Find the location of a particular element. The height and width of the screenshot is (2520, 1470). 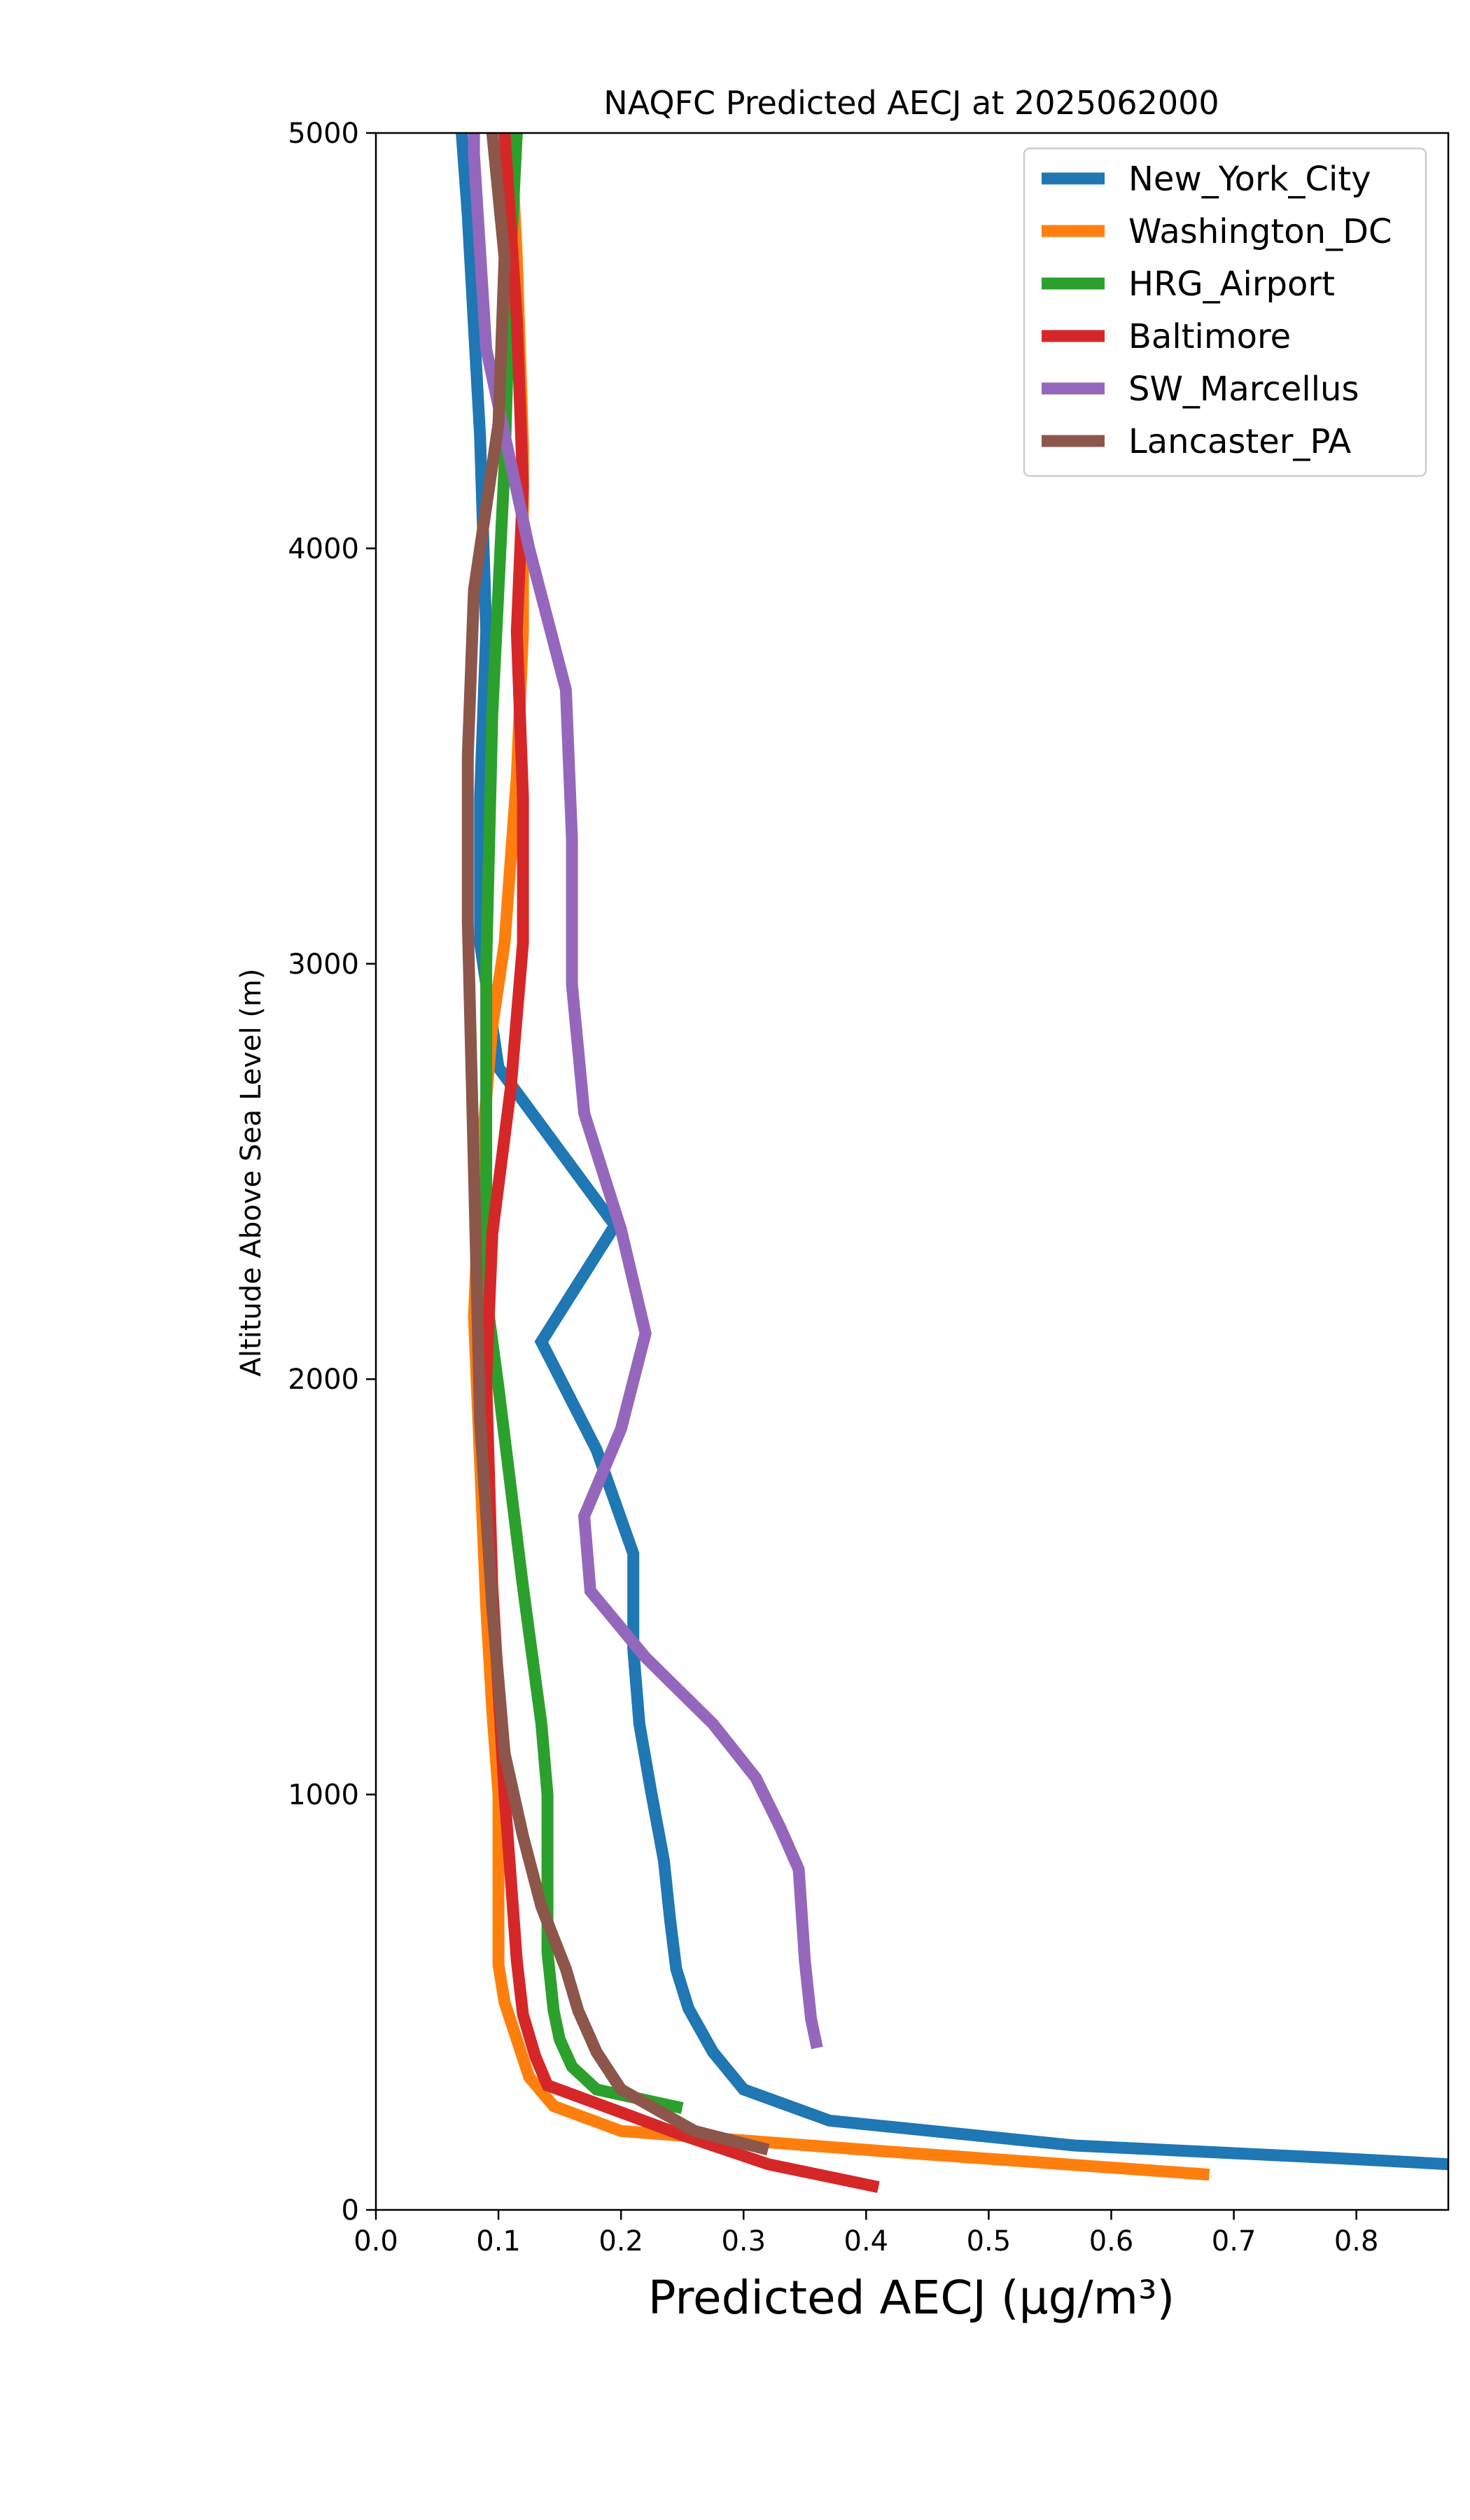

x-tick-label: 0.8 is located at coordinates (1356, 2241).